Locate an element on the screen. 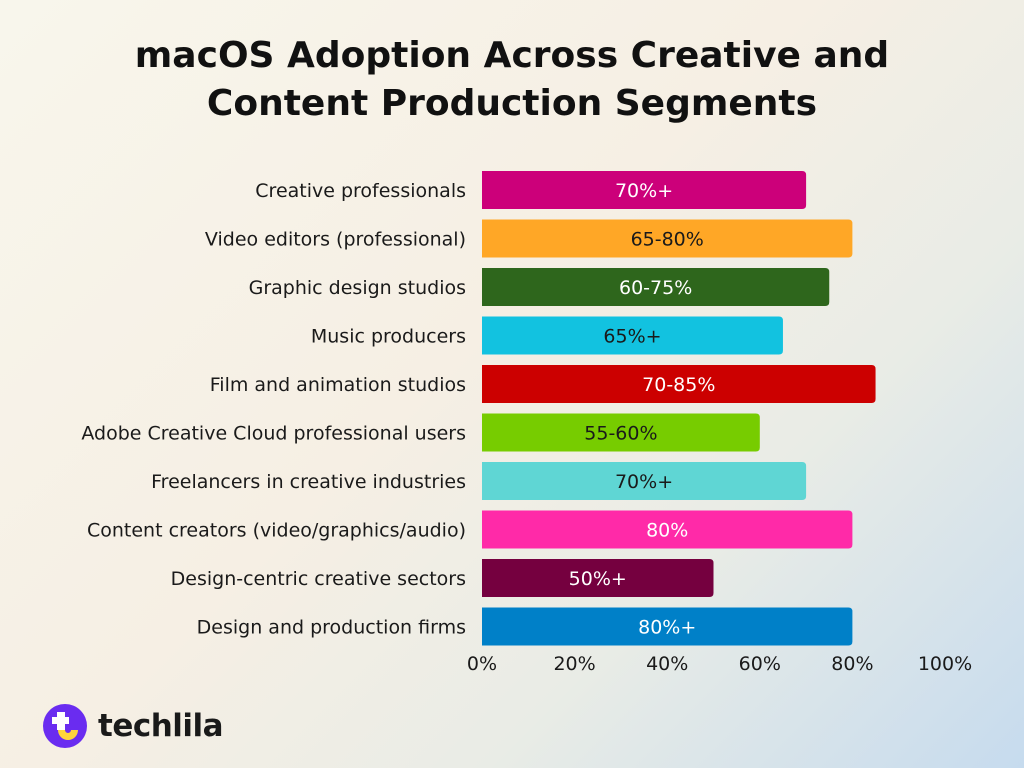 The width and height of the screenshot is (1024, 768). category-label: Design-centric creative sectors is located at coordinates (318, 579).